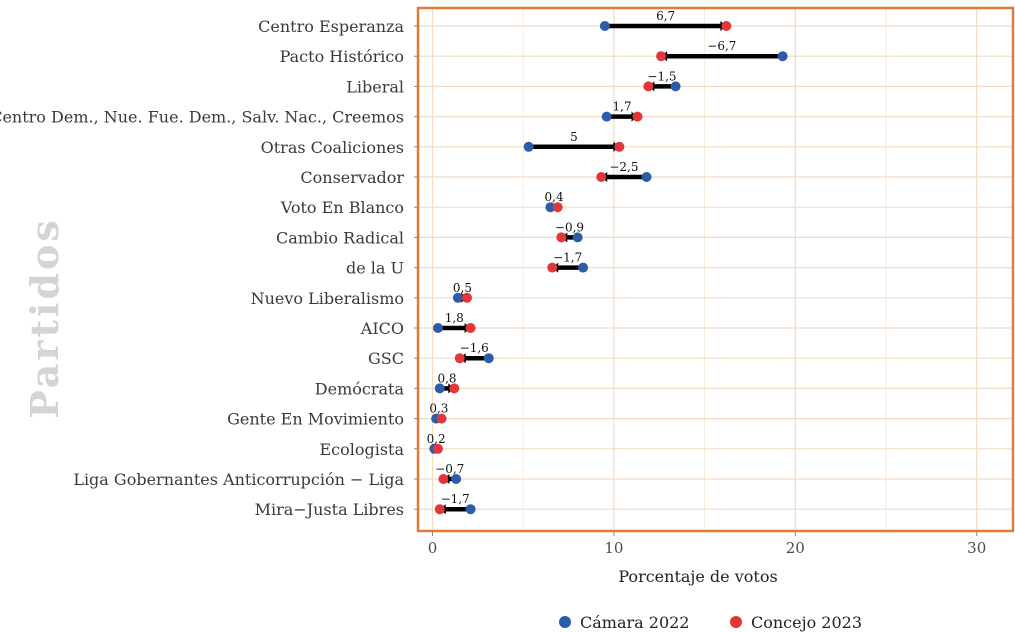  I want to click on difference-label: −6,7, so click(721, 46).